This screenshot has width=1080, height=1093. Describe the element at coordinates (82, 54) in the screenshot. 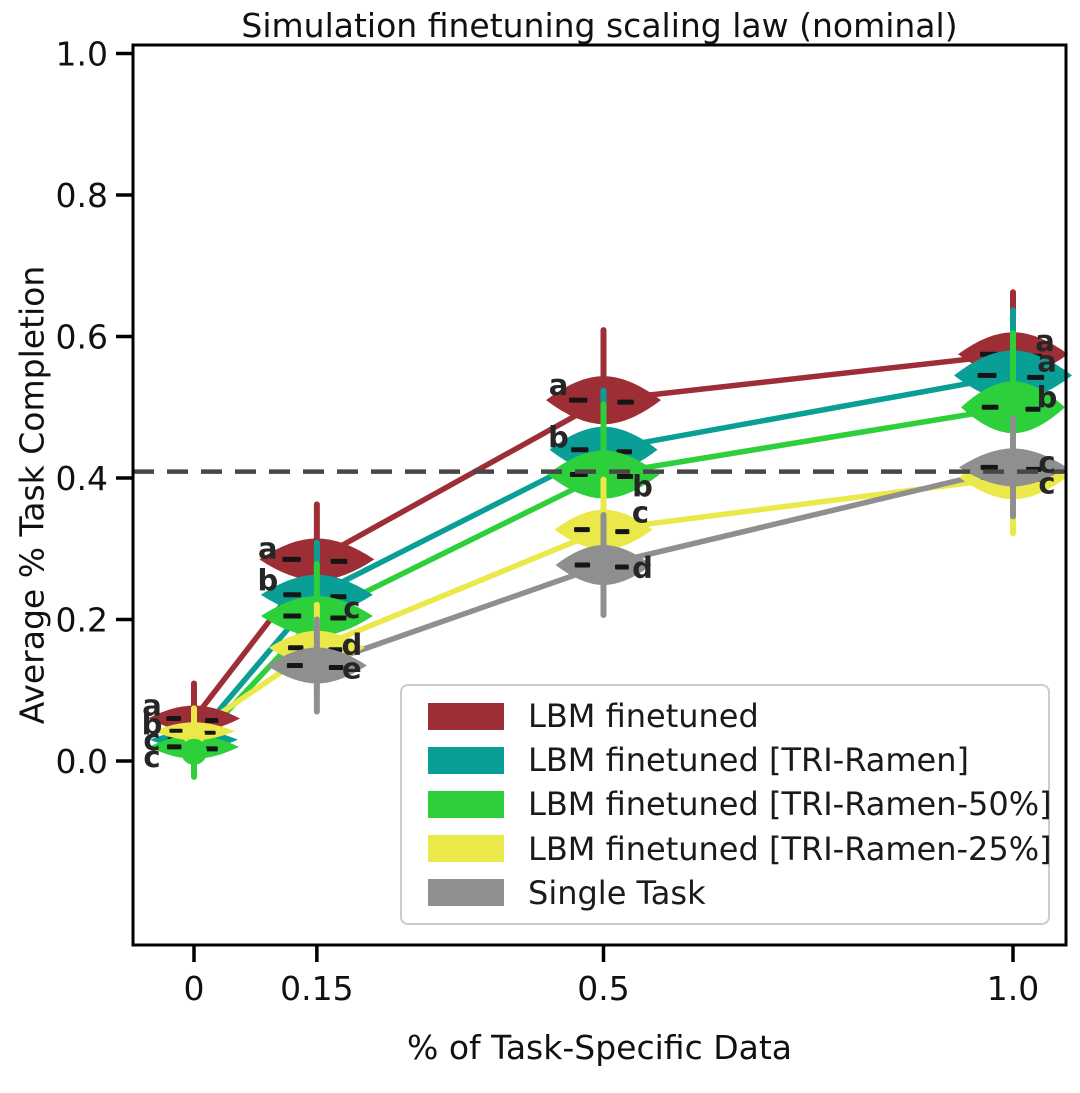

I see `y-tick-label: 1.0` at that location.